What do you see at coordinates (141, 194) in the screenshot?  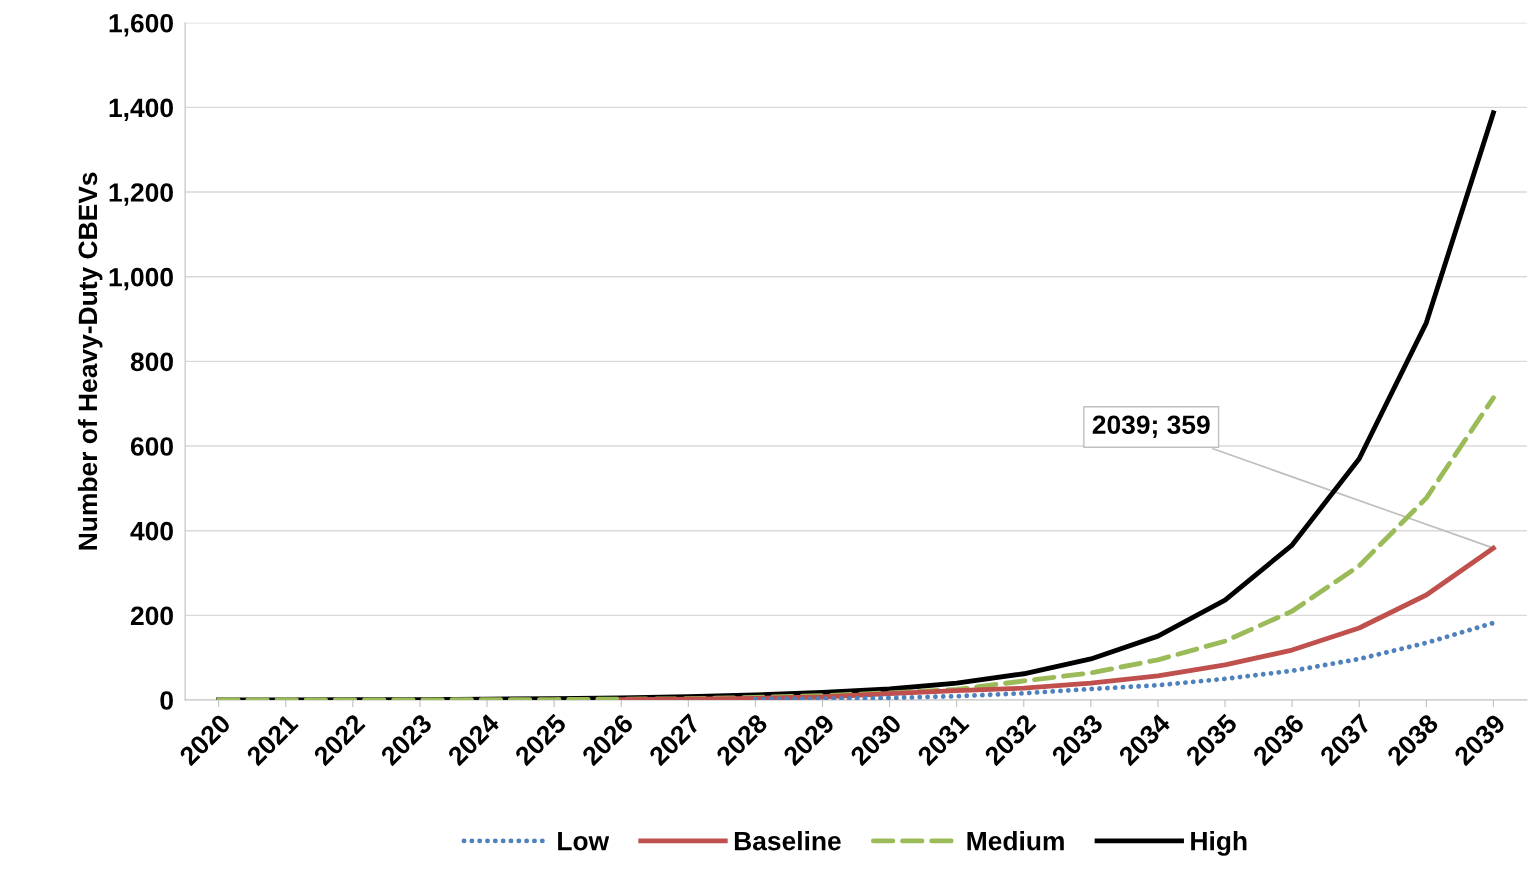 I see `y-tick-label: 1,200` at bounding box center [141, 194].